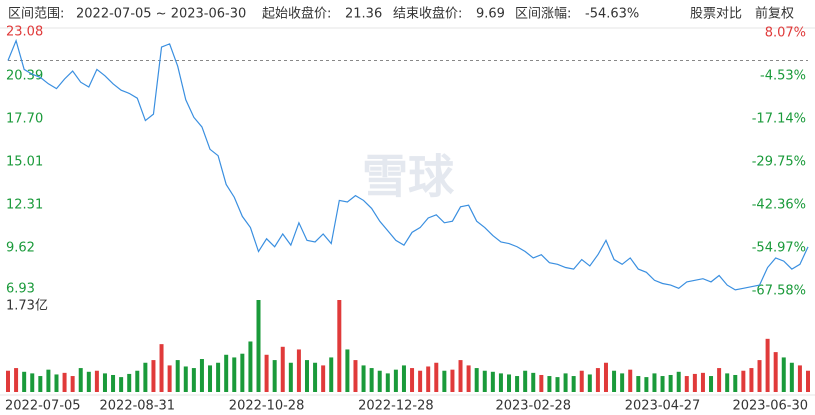 The image size is (815, 415). What do you see at coordinates (770, 406) in the screenshot?
I see `x-tick-label: 2023-06-30` at bounding box center [770, 406].